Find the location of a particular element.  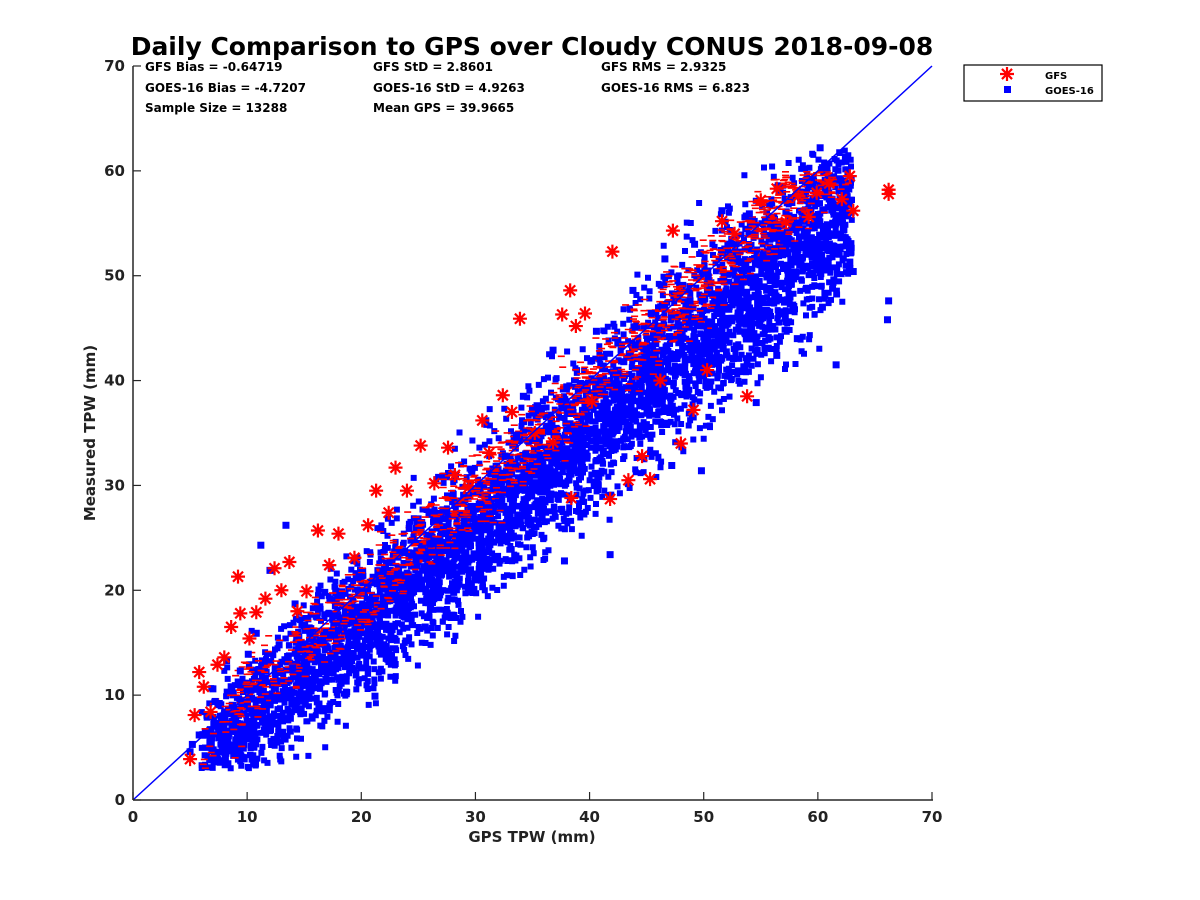

y-tick-label: 70 is located at coordinates (114, 66).